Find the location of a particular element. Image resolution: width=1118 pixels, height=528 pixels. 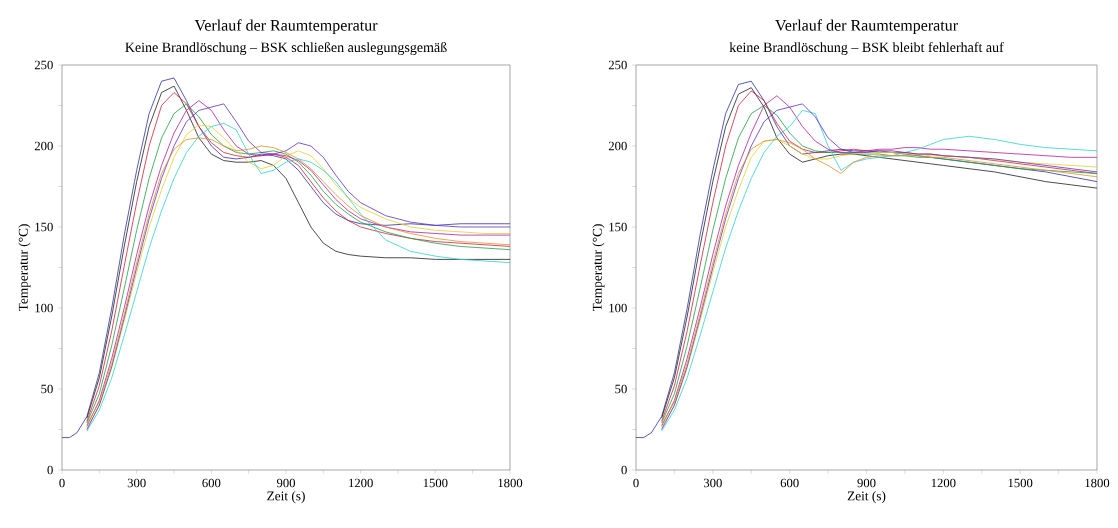

chart-subtitle: Keine Brandlöschung – BSK schließen auslegungsgemäß is located at coordinates (286, 48).